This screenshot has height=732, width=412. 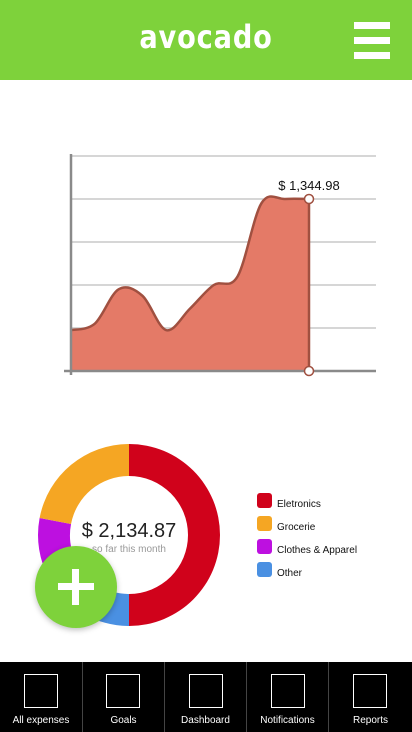 What do you see at coordinates (308, 185) in the screenshot?
I see `peak-value-label: $ 1,344.98` at bounding box center [308, 185].